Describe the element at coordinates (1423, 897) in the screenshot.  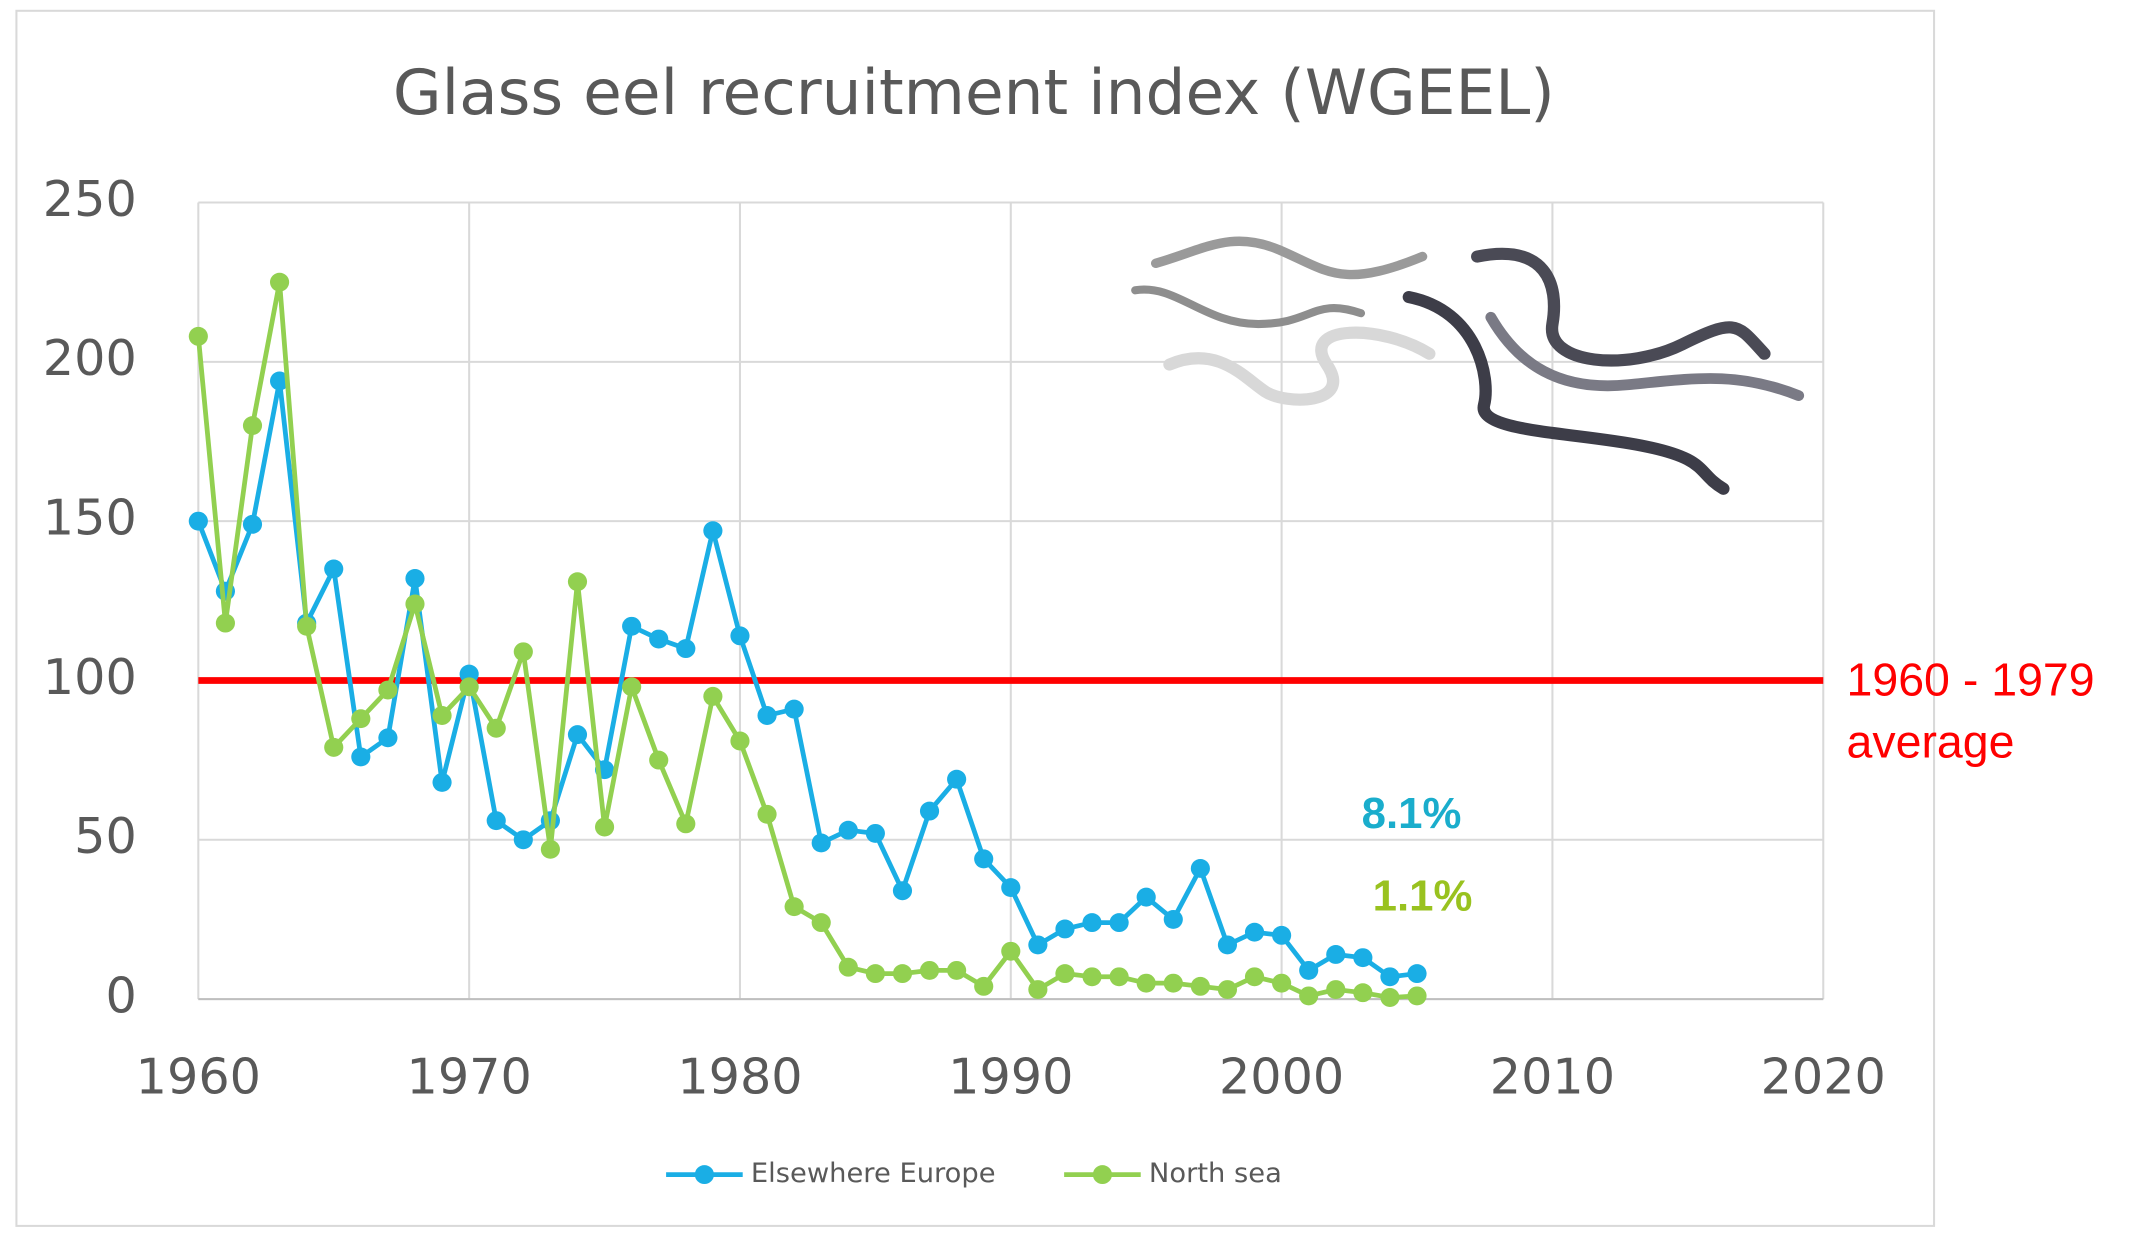
I see `annotation: 1.1%` at that location.